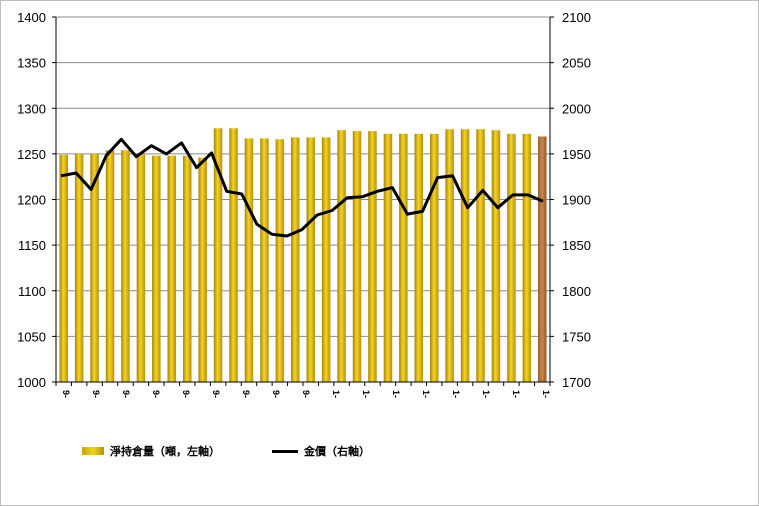 The image size is (759, 506). Describe the element at coordinates (32, 291) in the screenshot. I see `left-tick-label: 1100` at that location.